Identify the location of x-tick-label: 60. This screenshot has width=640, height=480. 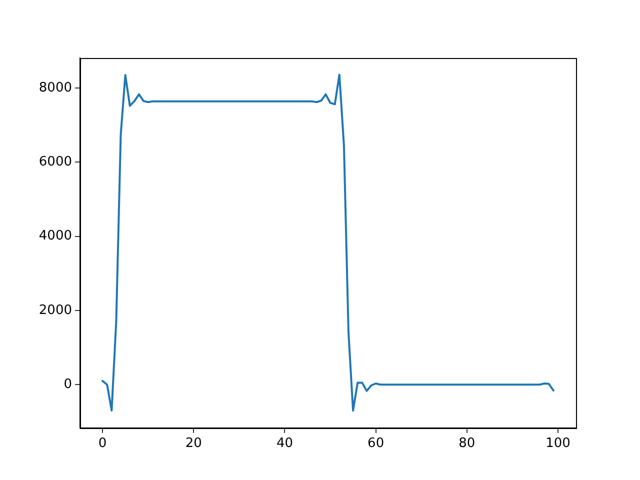
(376, 444).